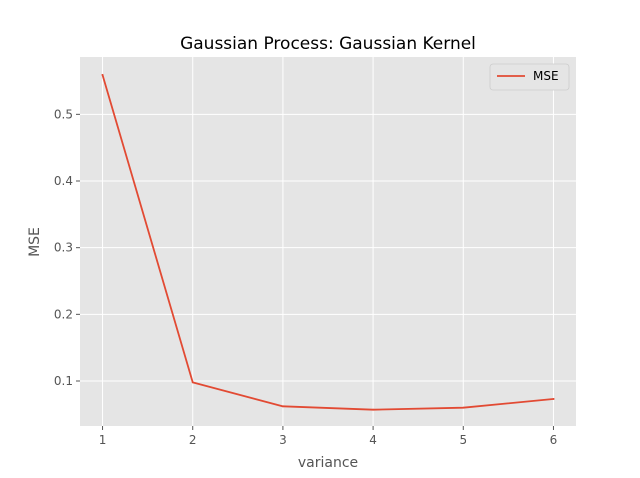 The image size is (640, 478). I want to click on y-tick-label: 0.5, so click(63, 114).